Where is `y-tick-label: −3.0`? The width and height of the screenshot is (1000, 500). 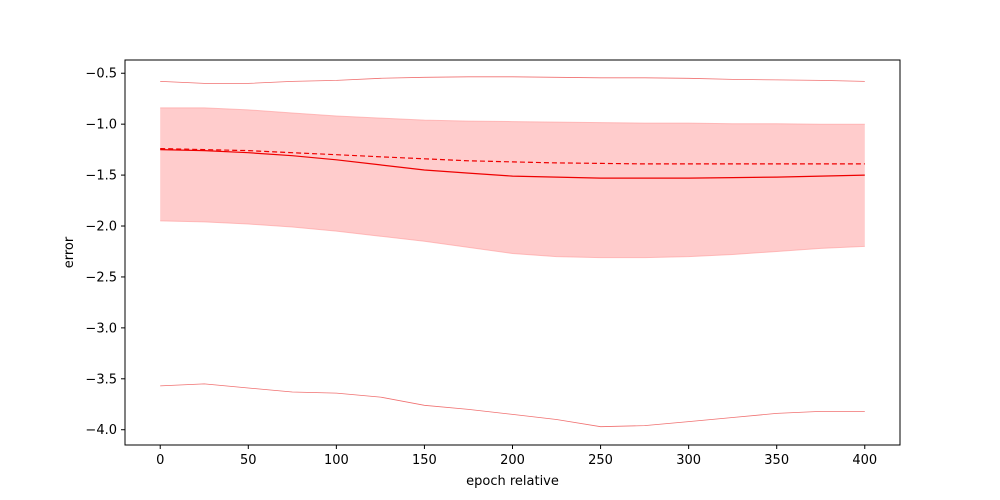 y-tick-label: −3.0 is located at coordinates (101, 328).